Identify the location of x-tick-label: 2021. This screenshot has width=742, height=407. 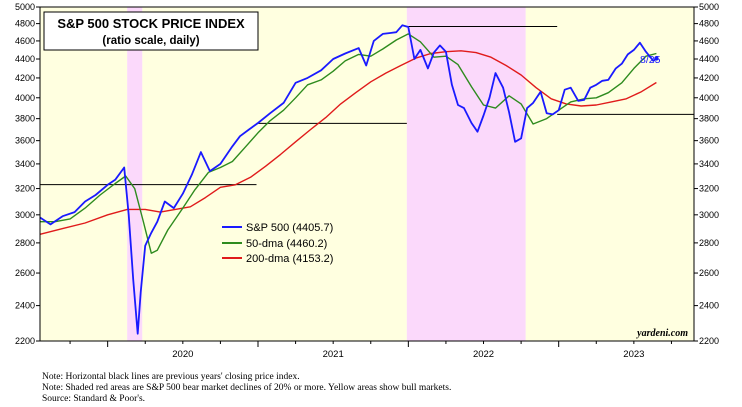
(333, 354).